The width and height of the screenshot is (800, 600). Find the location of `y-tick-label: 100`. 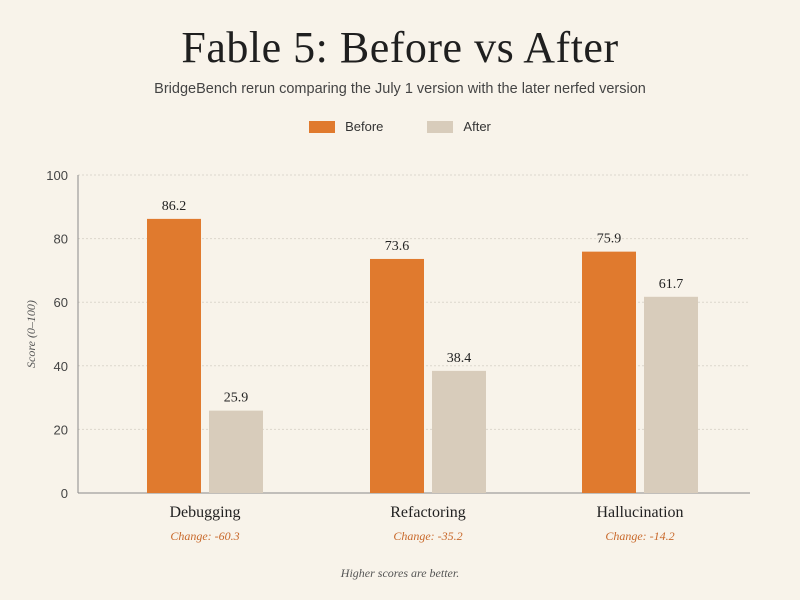

y-tick-label: 100 is located at coordinates (57, 175).